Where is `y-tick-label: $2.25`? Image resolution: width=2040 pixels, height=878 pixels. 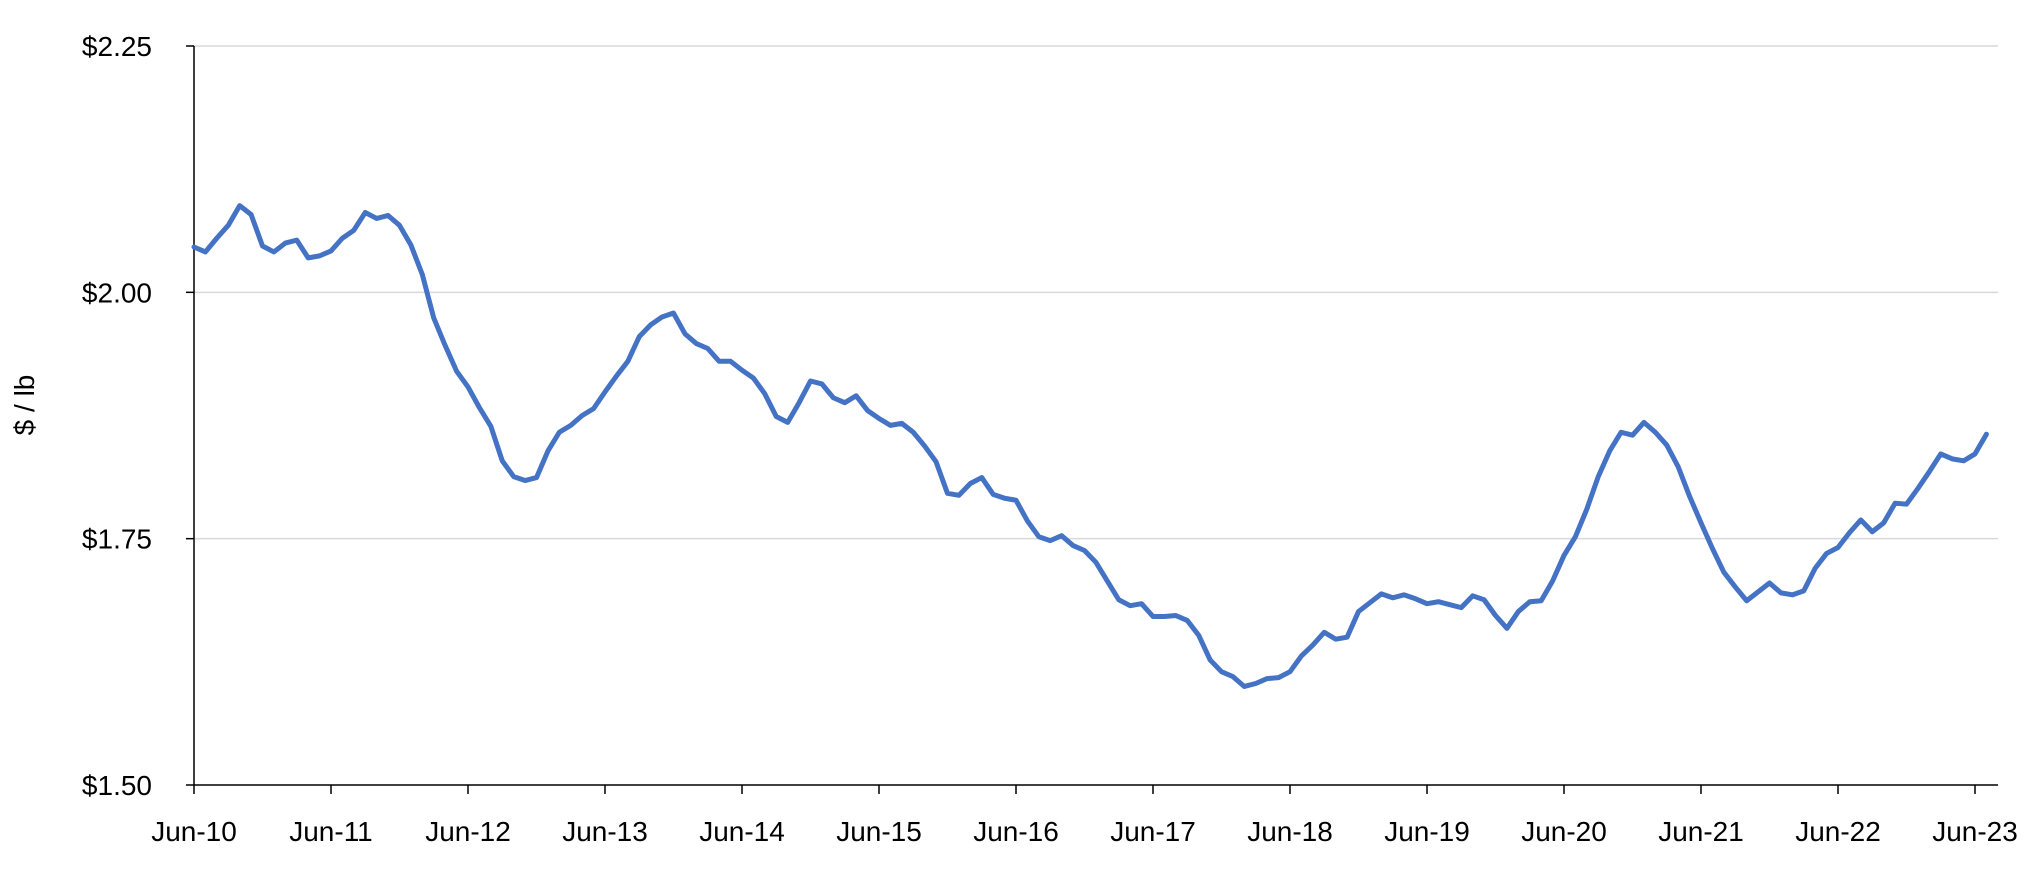
y-tick-label: $2.25 is located at coordinates (117, 46).